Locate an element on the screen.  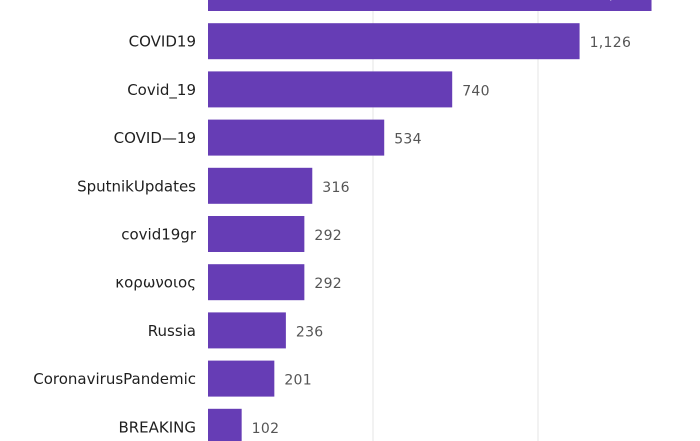
category-label-5: SputnikUpdates is located at coordinates (136, 186).